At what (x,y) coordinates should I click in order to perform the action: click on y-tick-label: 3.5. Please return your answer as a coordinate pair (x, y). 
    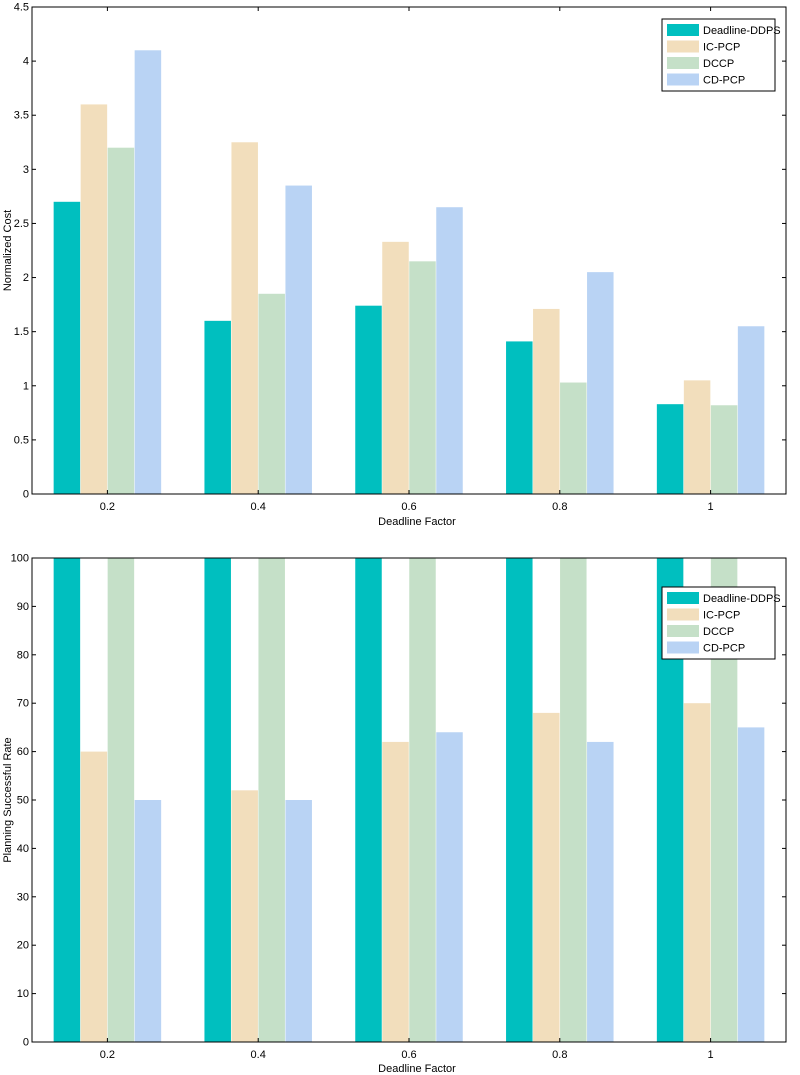
    Looking at the image, I should click on (21, 116).